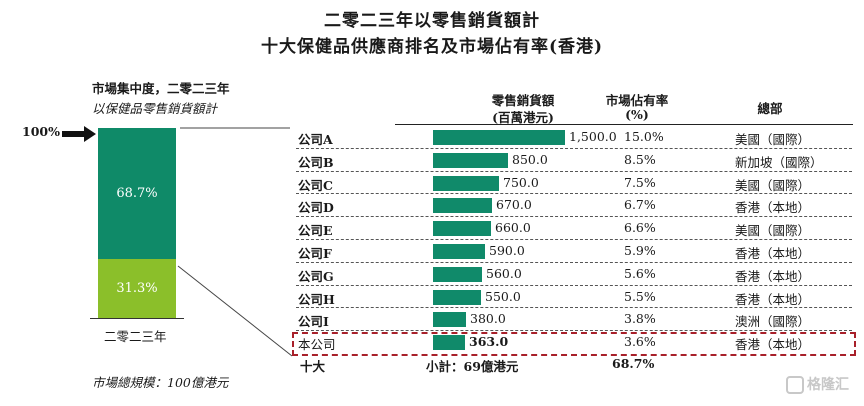 The width and height of the screenshot is (864, 406). Describe the element at coordinates (640, 182) in the screenshot. I see `market-share-cell: 7.5%` at that location.